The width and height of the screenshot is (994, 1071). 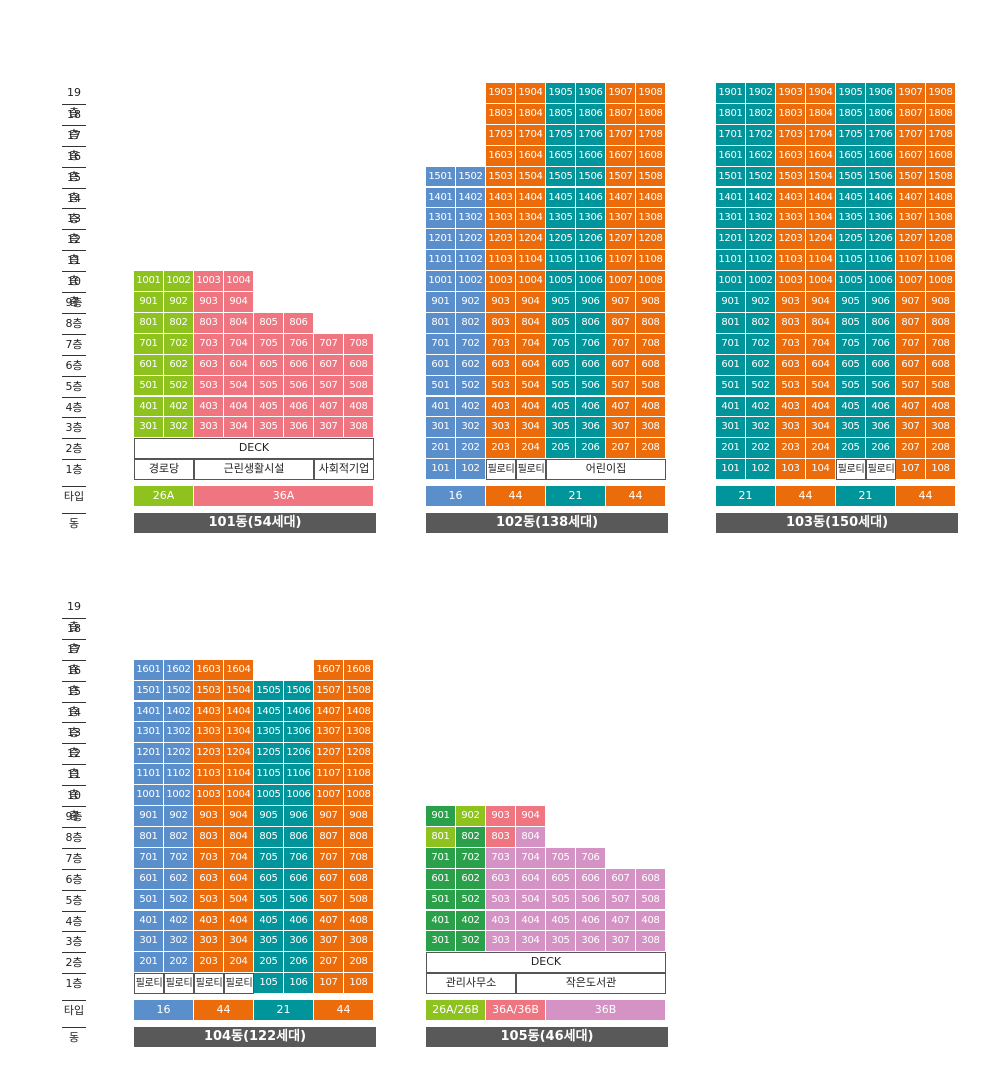 What do you see at coordinates (561, 240) in the screenshot?
I see `unit-cell: 1205` at bounding box center [561, 240].